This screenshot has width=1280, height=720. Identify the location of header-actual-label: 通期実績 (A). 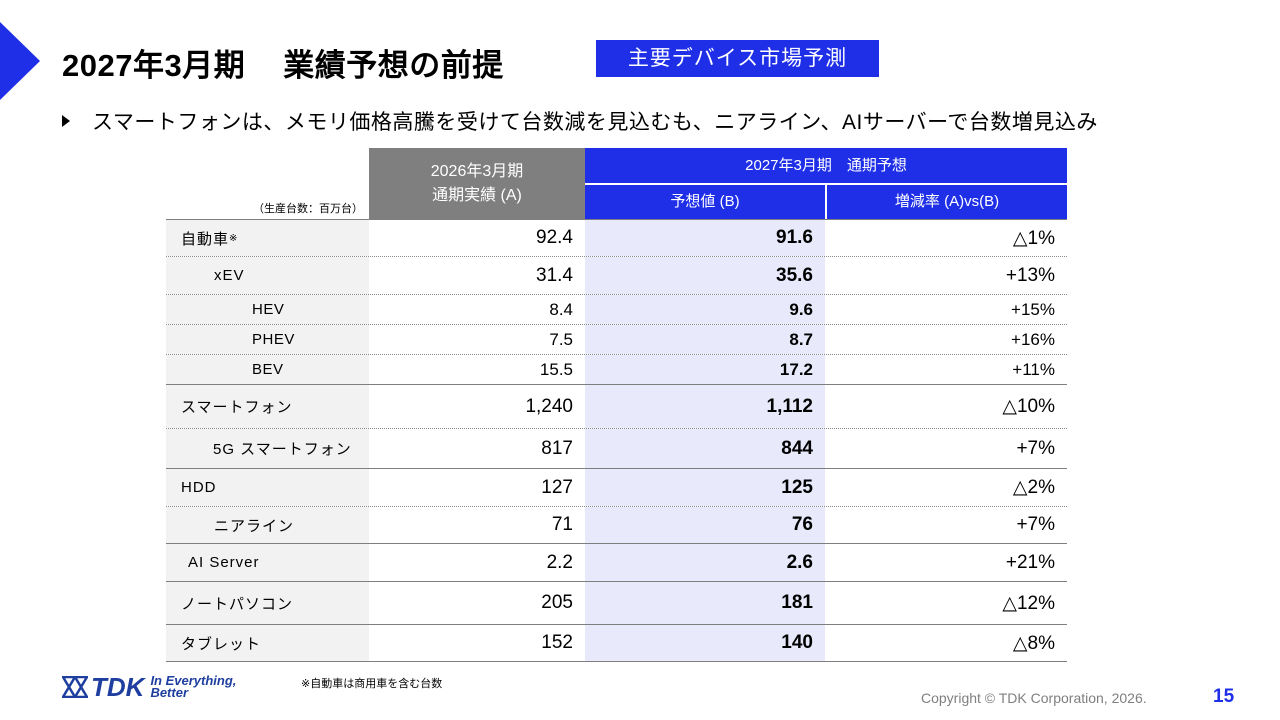
(477, 195).